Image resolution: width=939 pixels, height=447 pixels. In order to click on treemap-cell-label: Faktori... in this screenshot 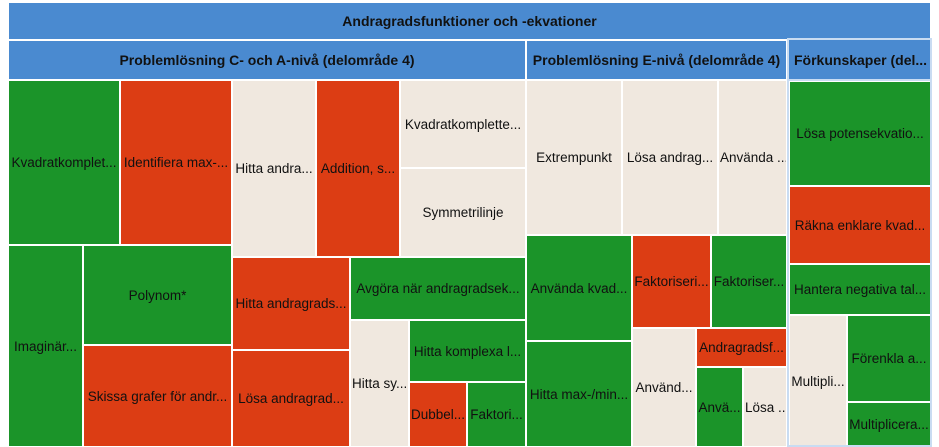, I will do `click(496, 414)`.